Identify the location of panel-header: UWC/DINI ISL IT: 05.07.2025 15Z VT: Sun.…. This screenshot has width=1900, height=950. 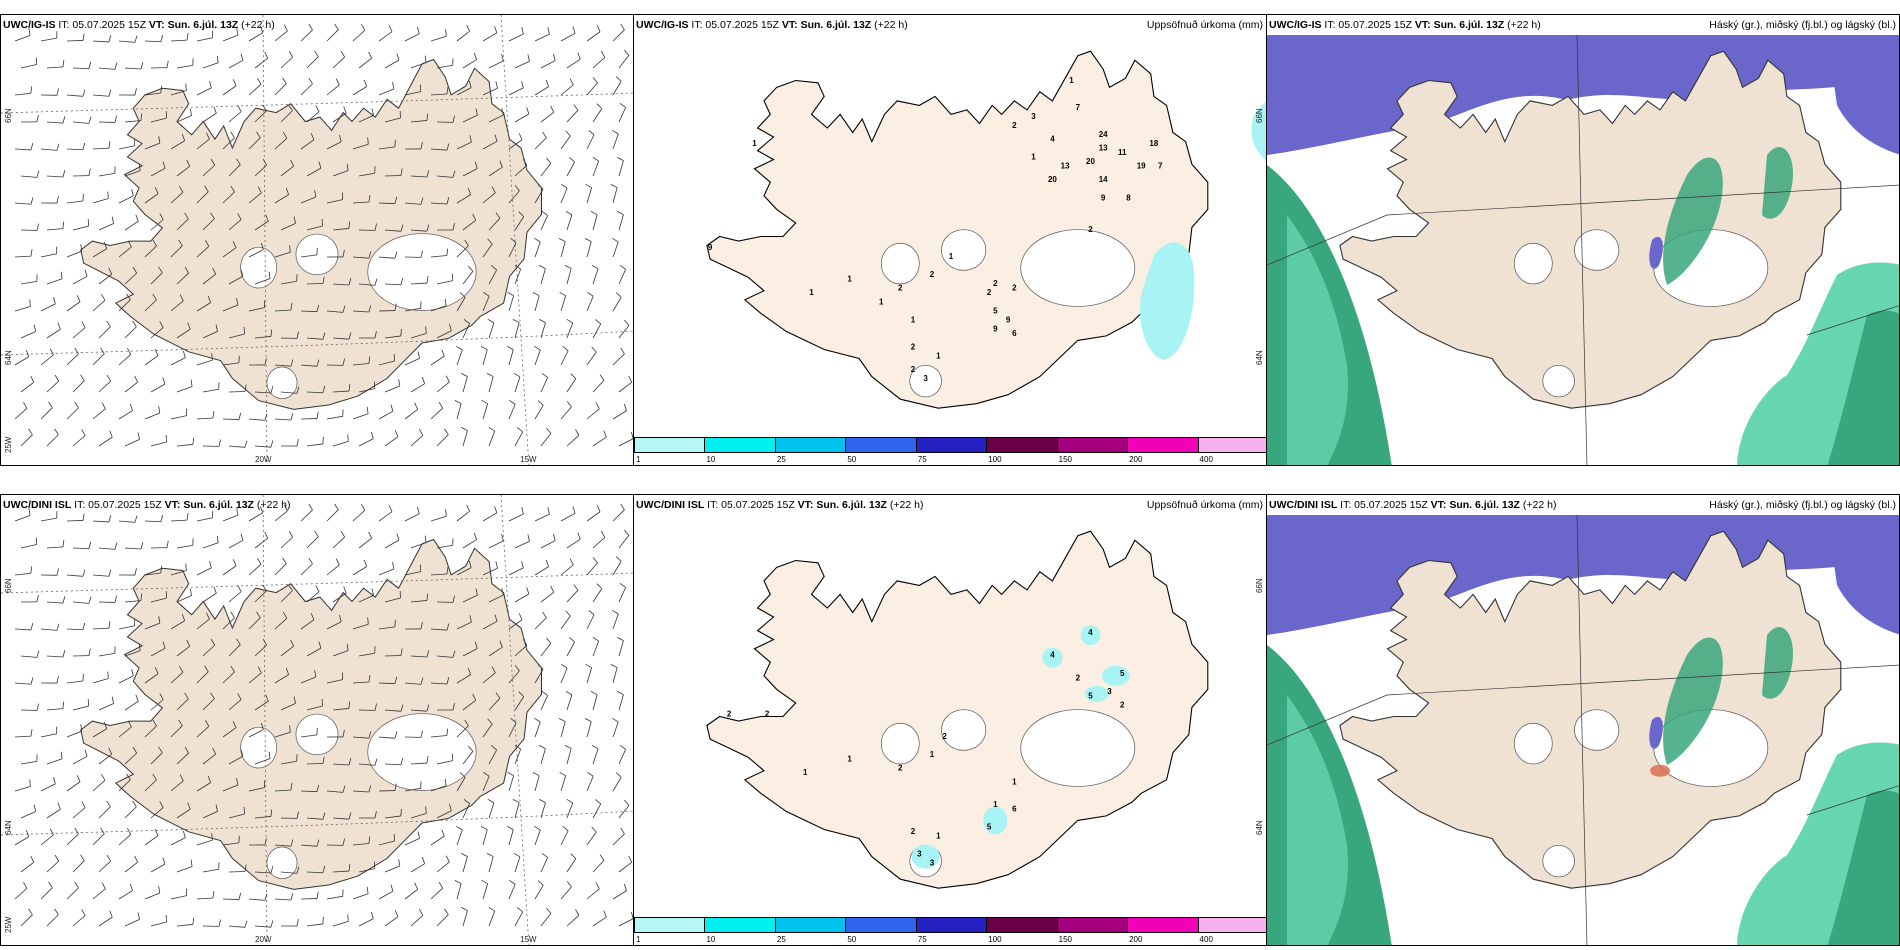
(147, 505).